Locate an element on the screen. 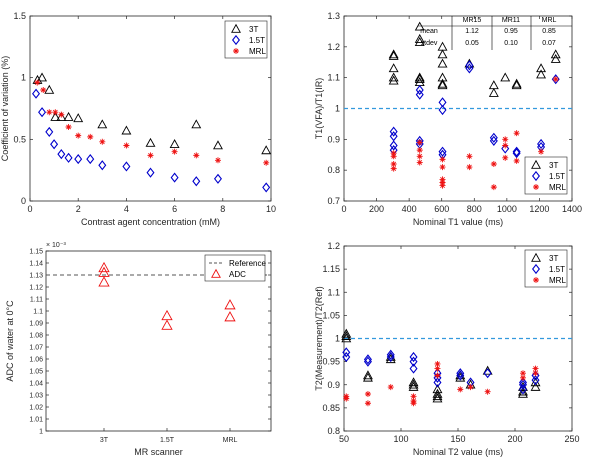 This screenshot has height=469, width=598. adc-ytick-label: 1.13 is located at coordinates (36, 276).